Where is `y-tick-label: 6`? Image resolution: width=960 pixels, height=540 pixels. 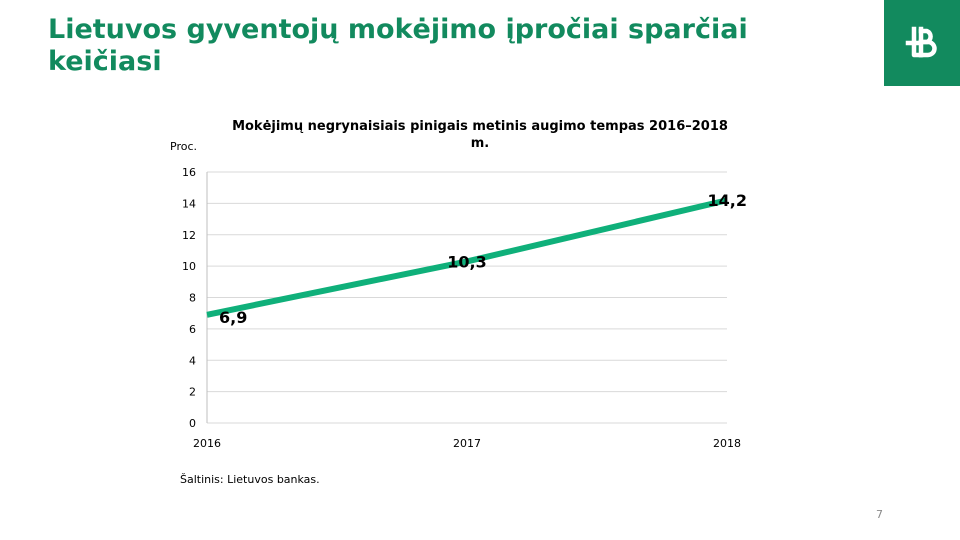 y-tick-label: 6 is located at coordinates (192, 329).